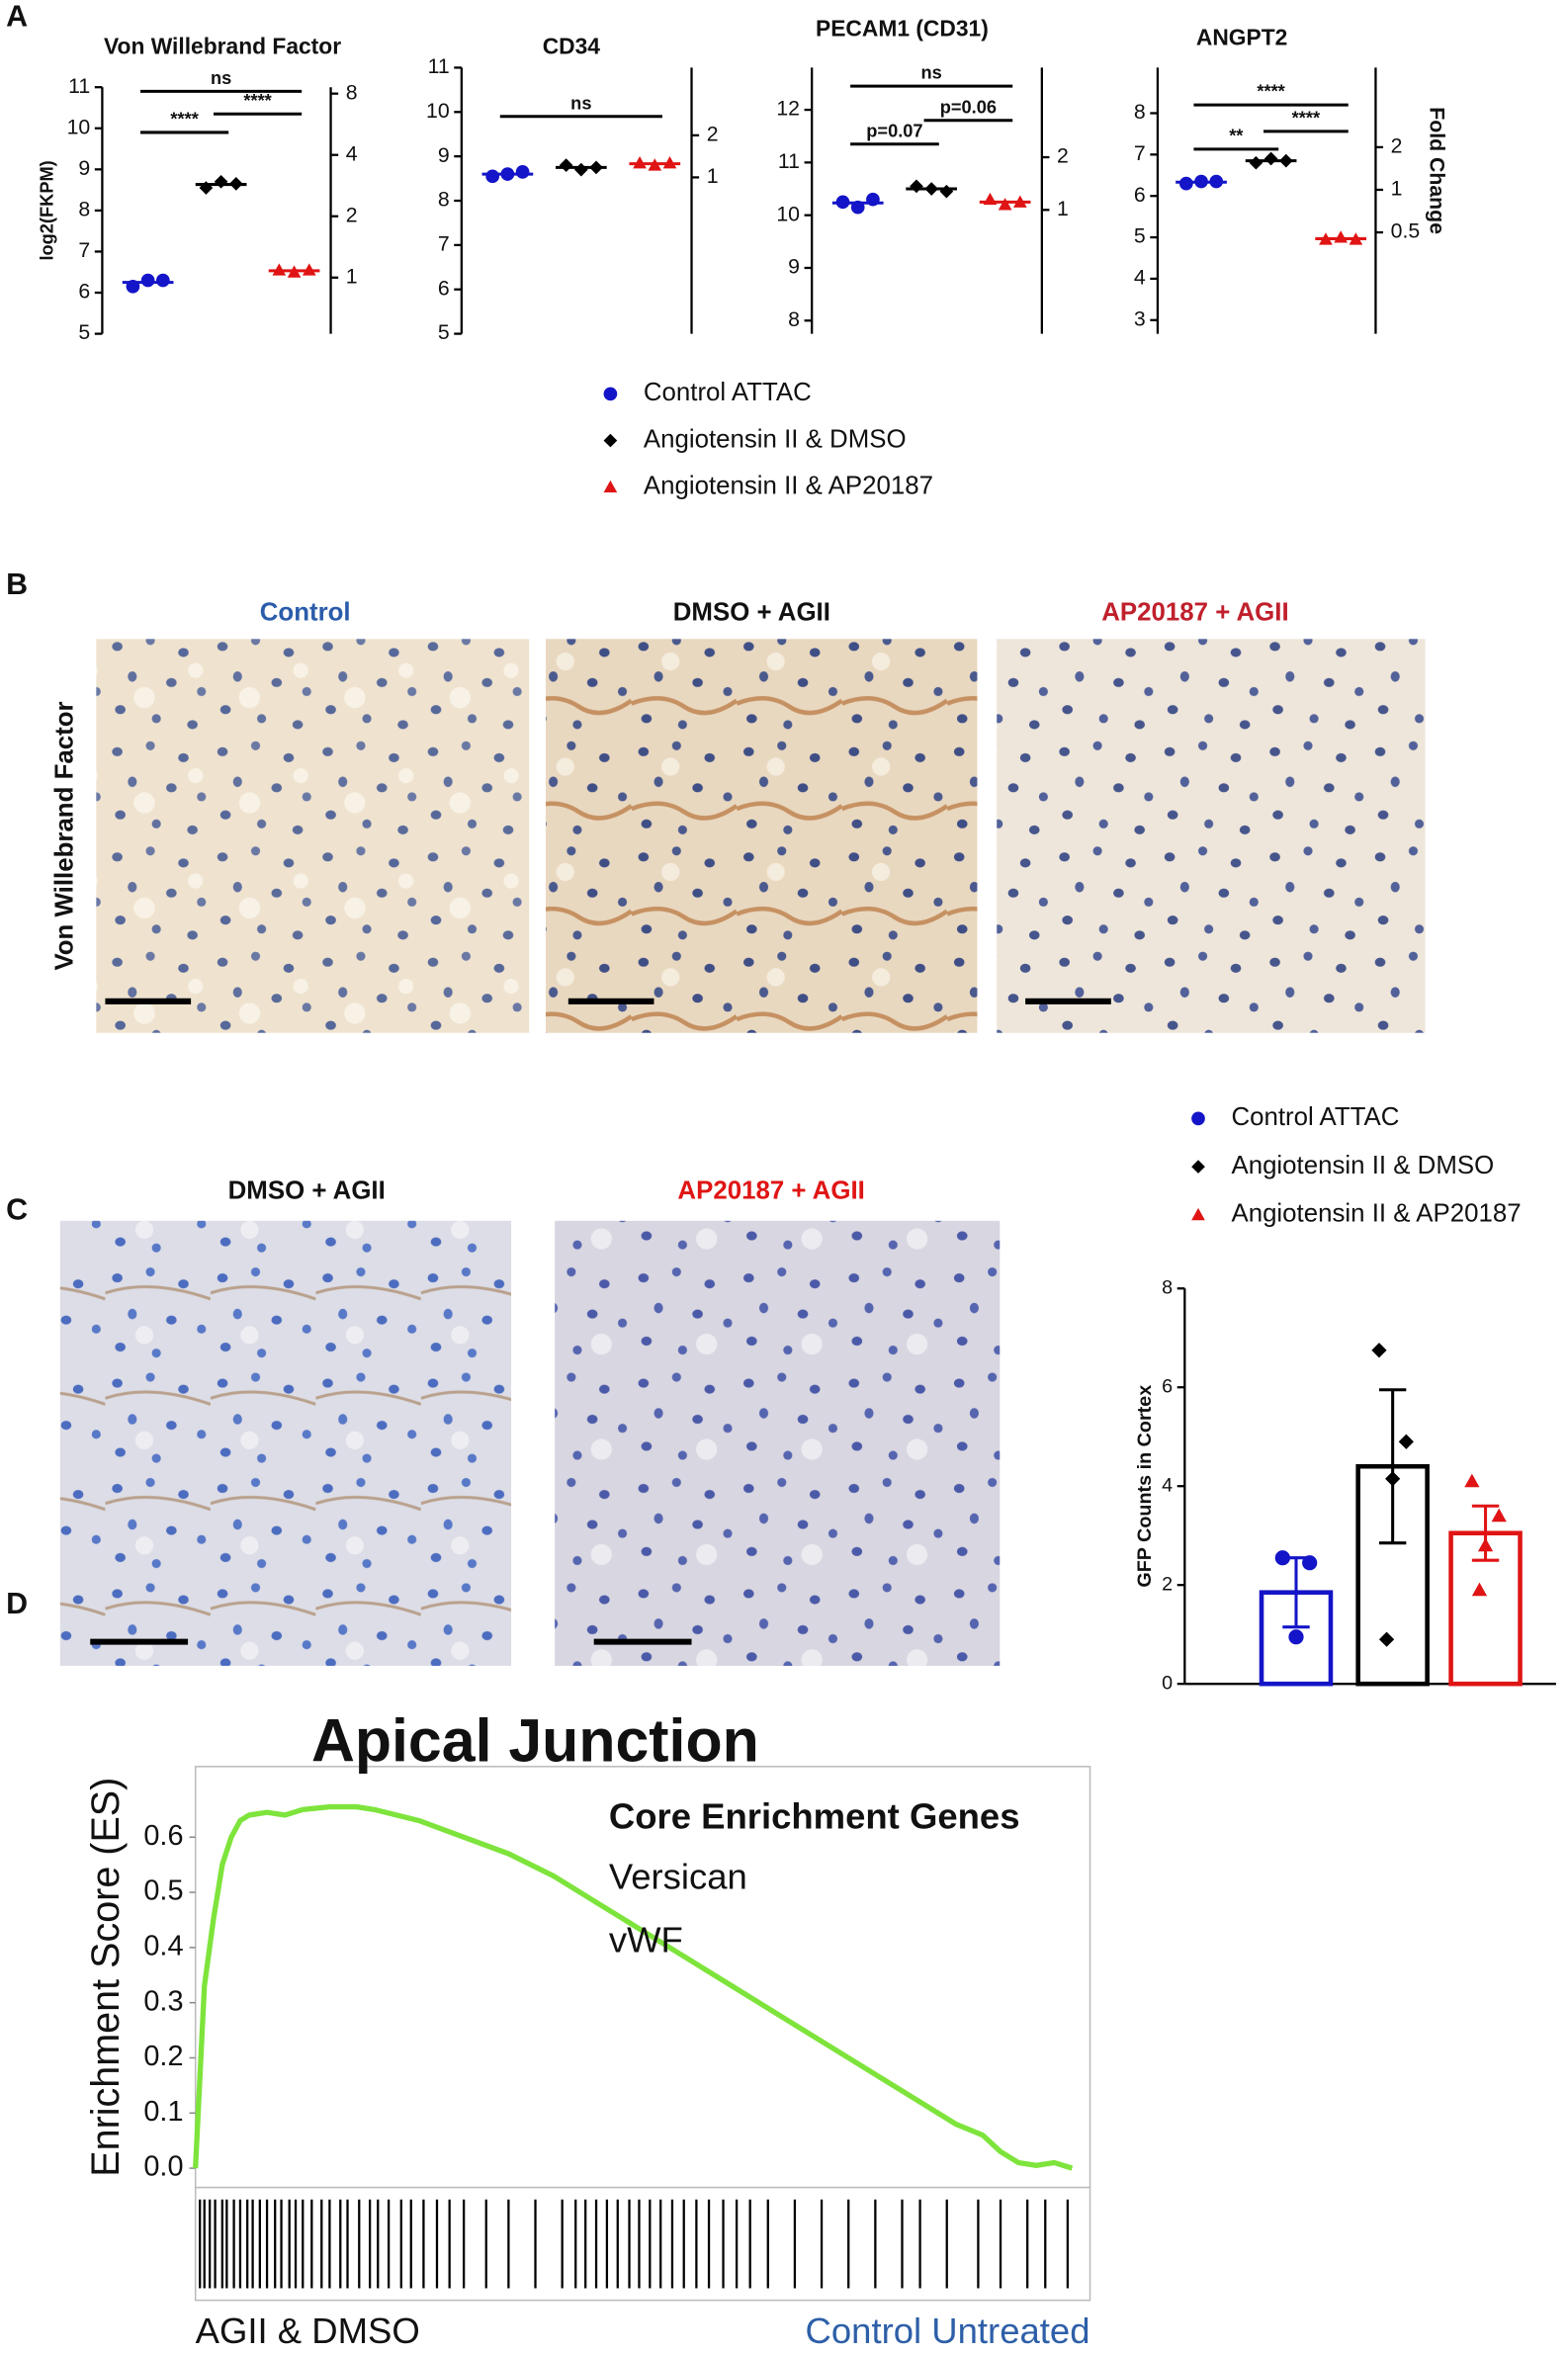 The image size is (1568, 2353). Describe the element at coordinates (815, 1816) in the screenshot. I see `annotation: Core Enrichment Genes` at that location.